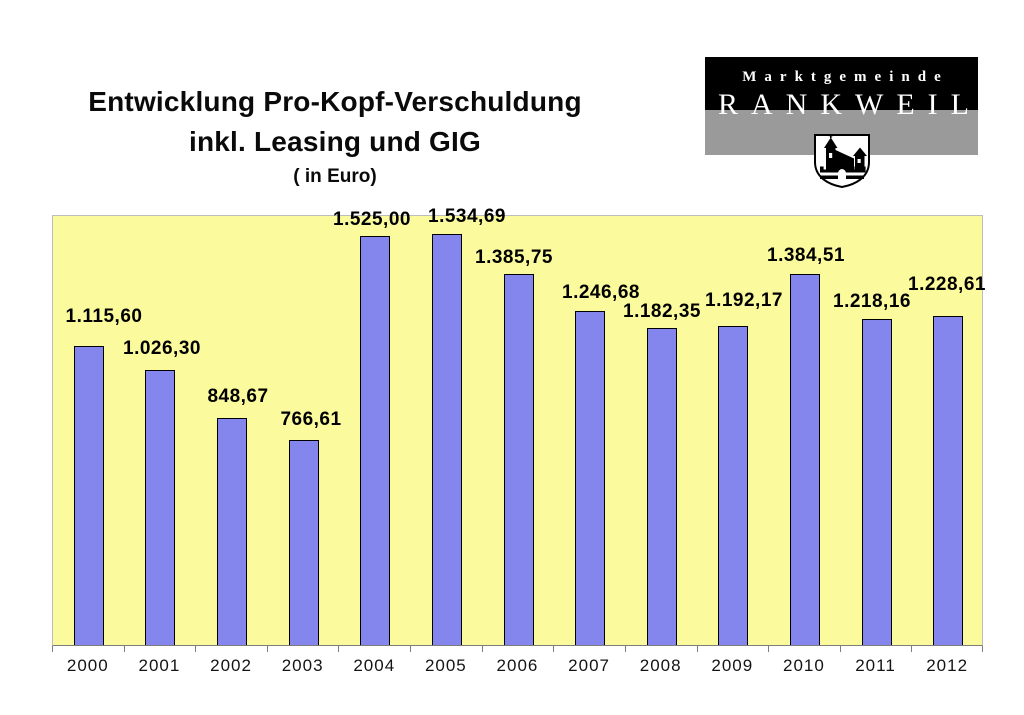 This screenshot has height=715, width=1024. What do you see at coordinates (590, 478) in the screenshot?
I see `bar-2007` at bounding box center [590, 478].